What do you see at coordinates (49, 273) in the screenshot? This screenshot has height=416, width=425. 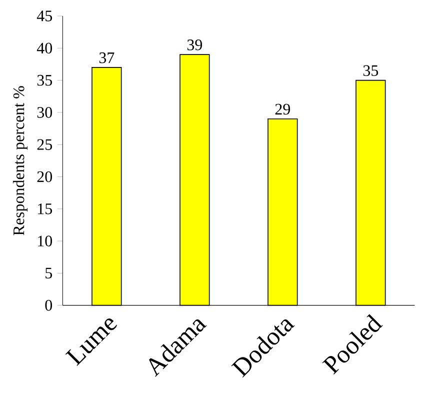 I see `y-tick-label: 5` at bounding box center [49, 273].